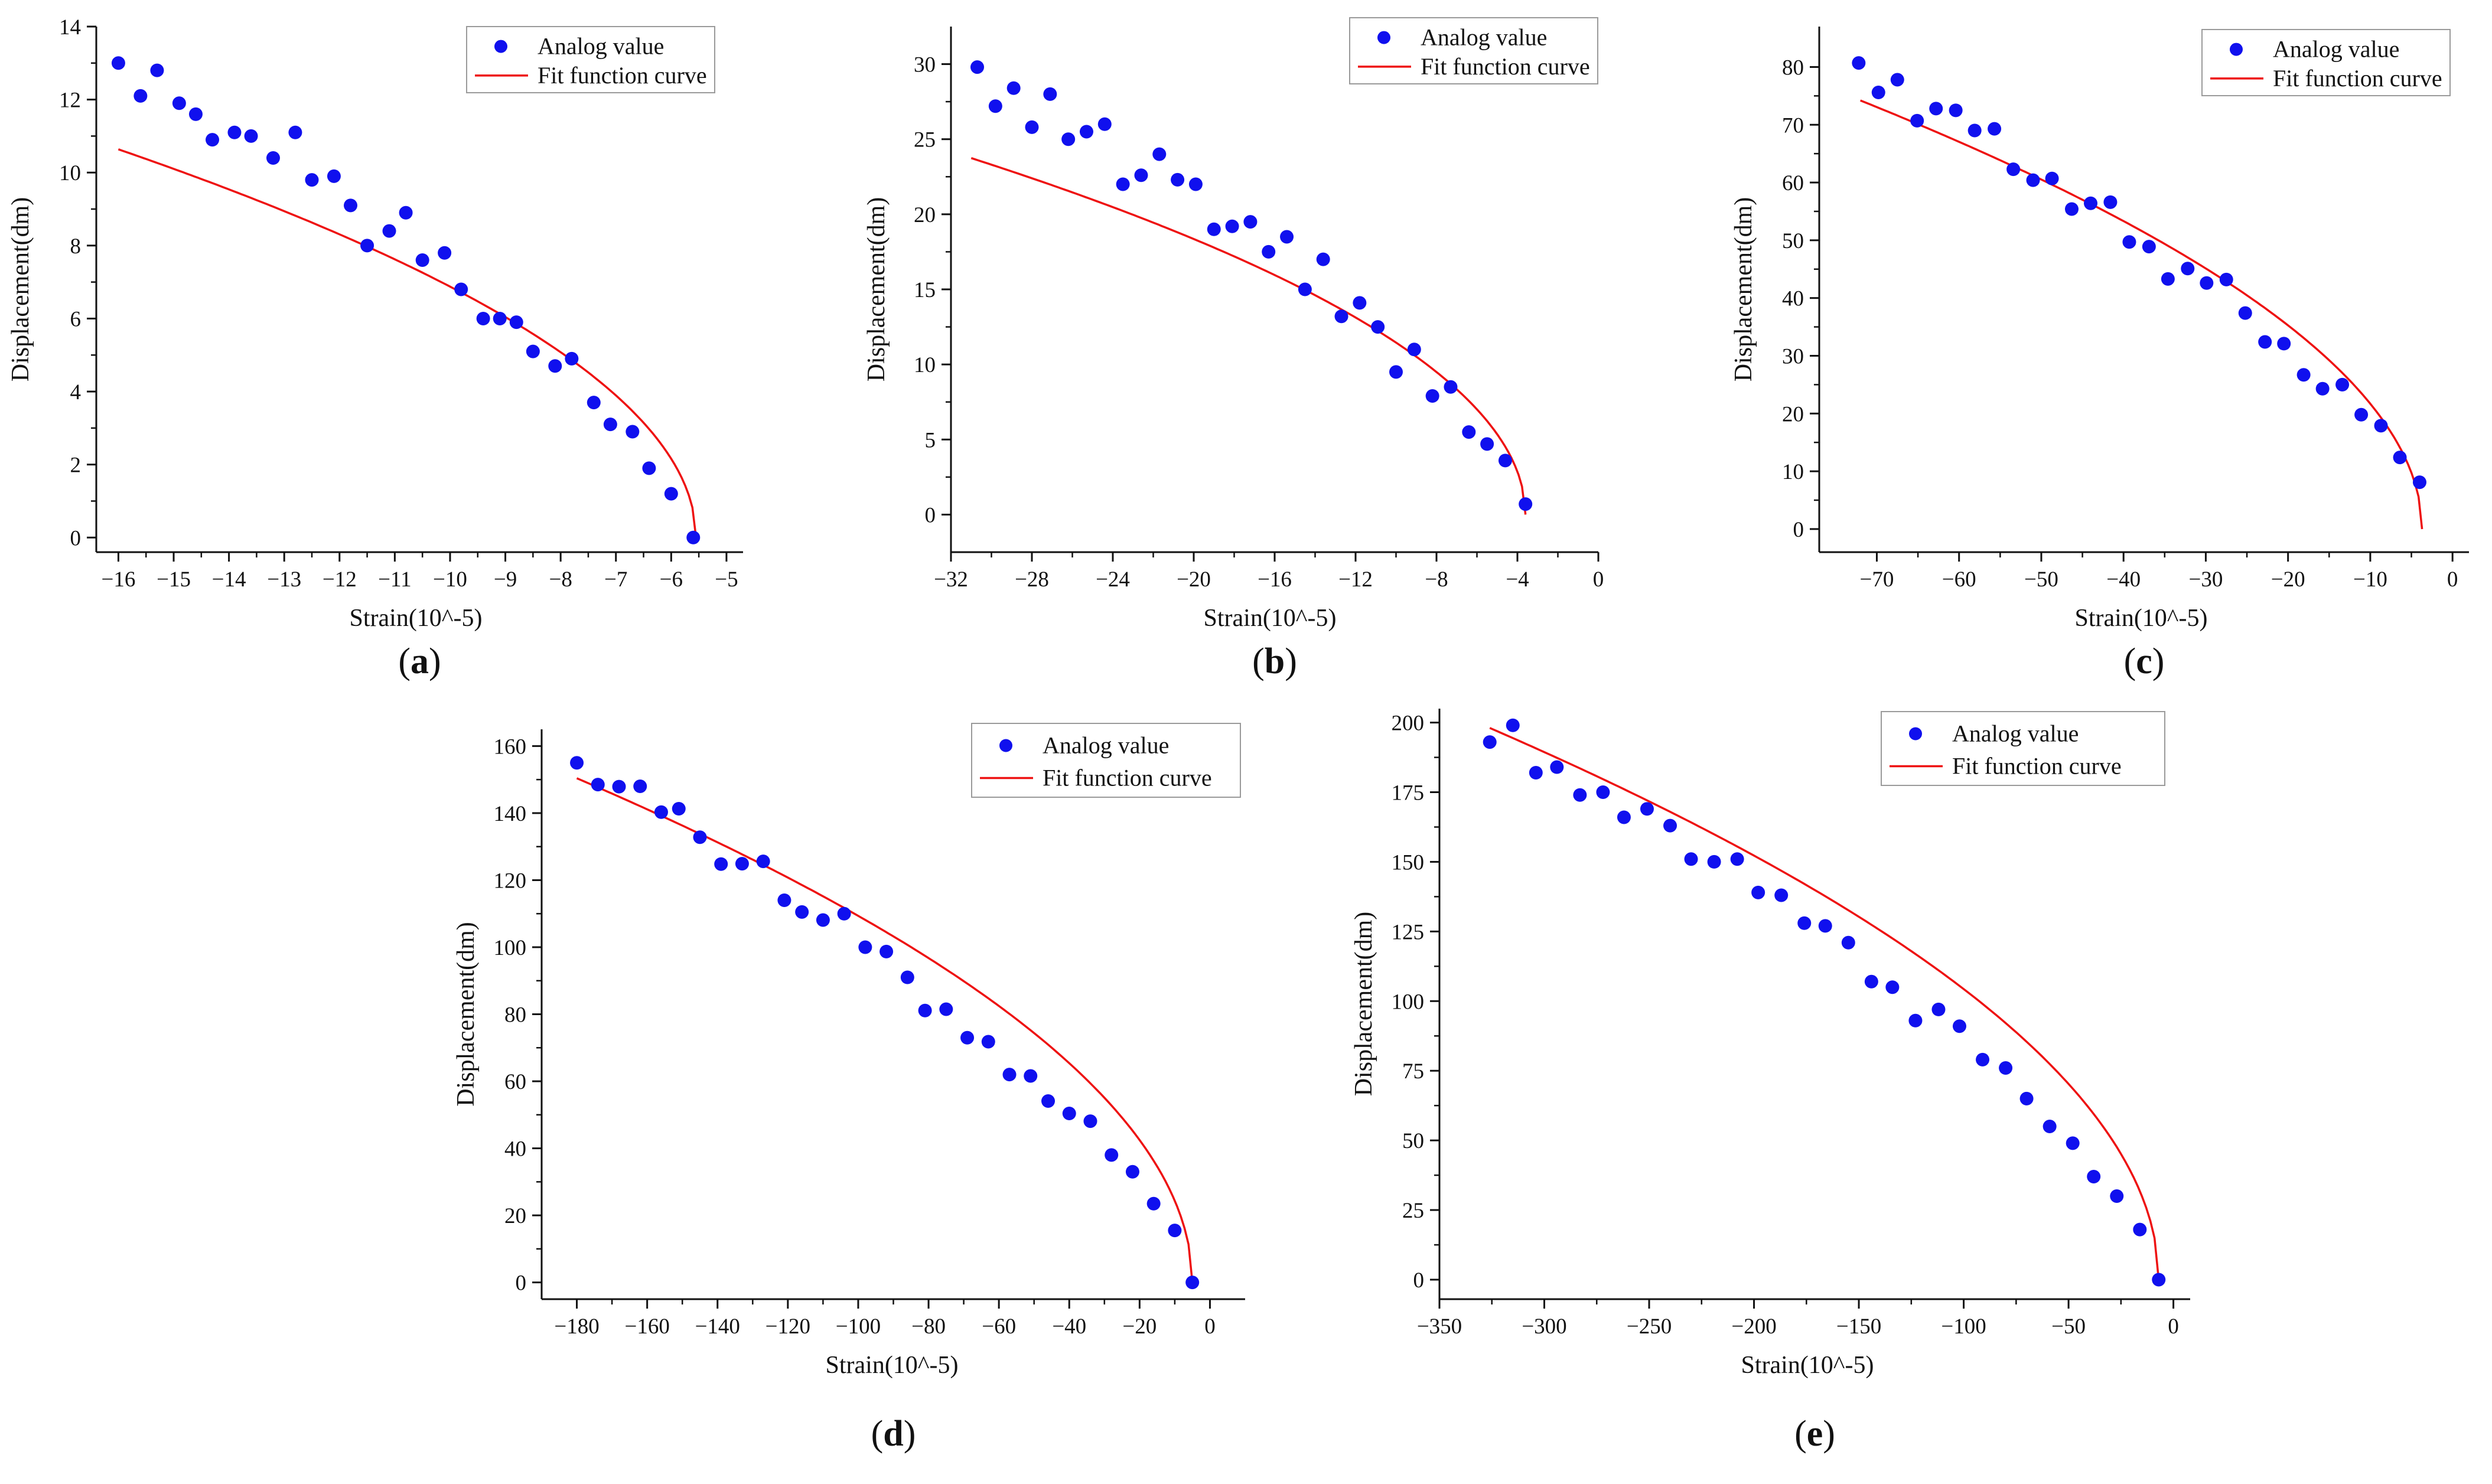 This screenshot has width=2492, height=1484. I want to click on y-tick-label: 50, so click(1793, 241).